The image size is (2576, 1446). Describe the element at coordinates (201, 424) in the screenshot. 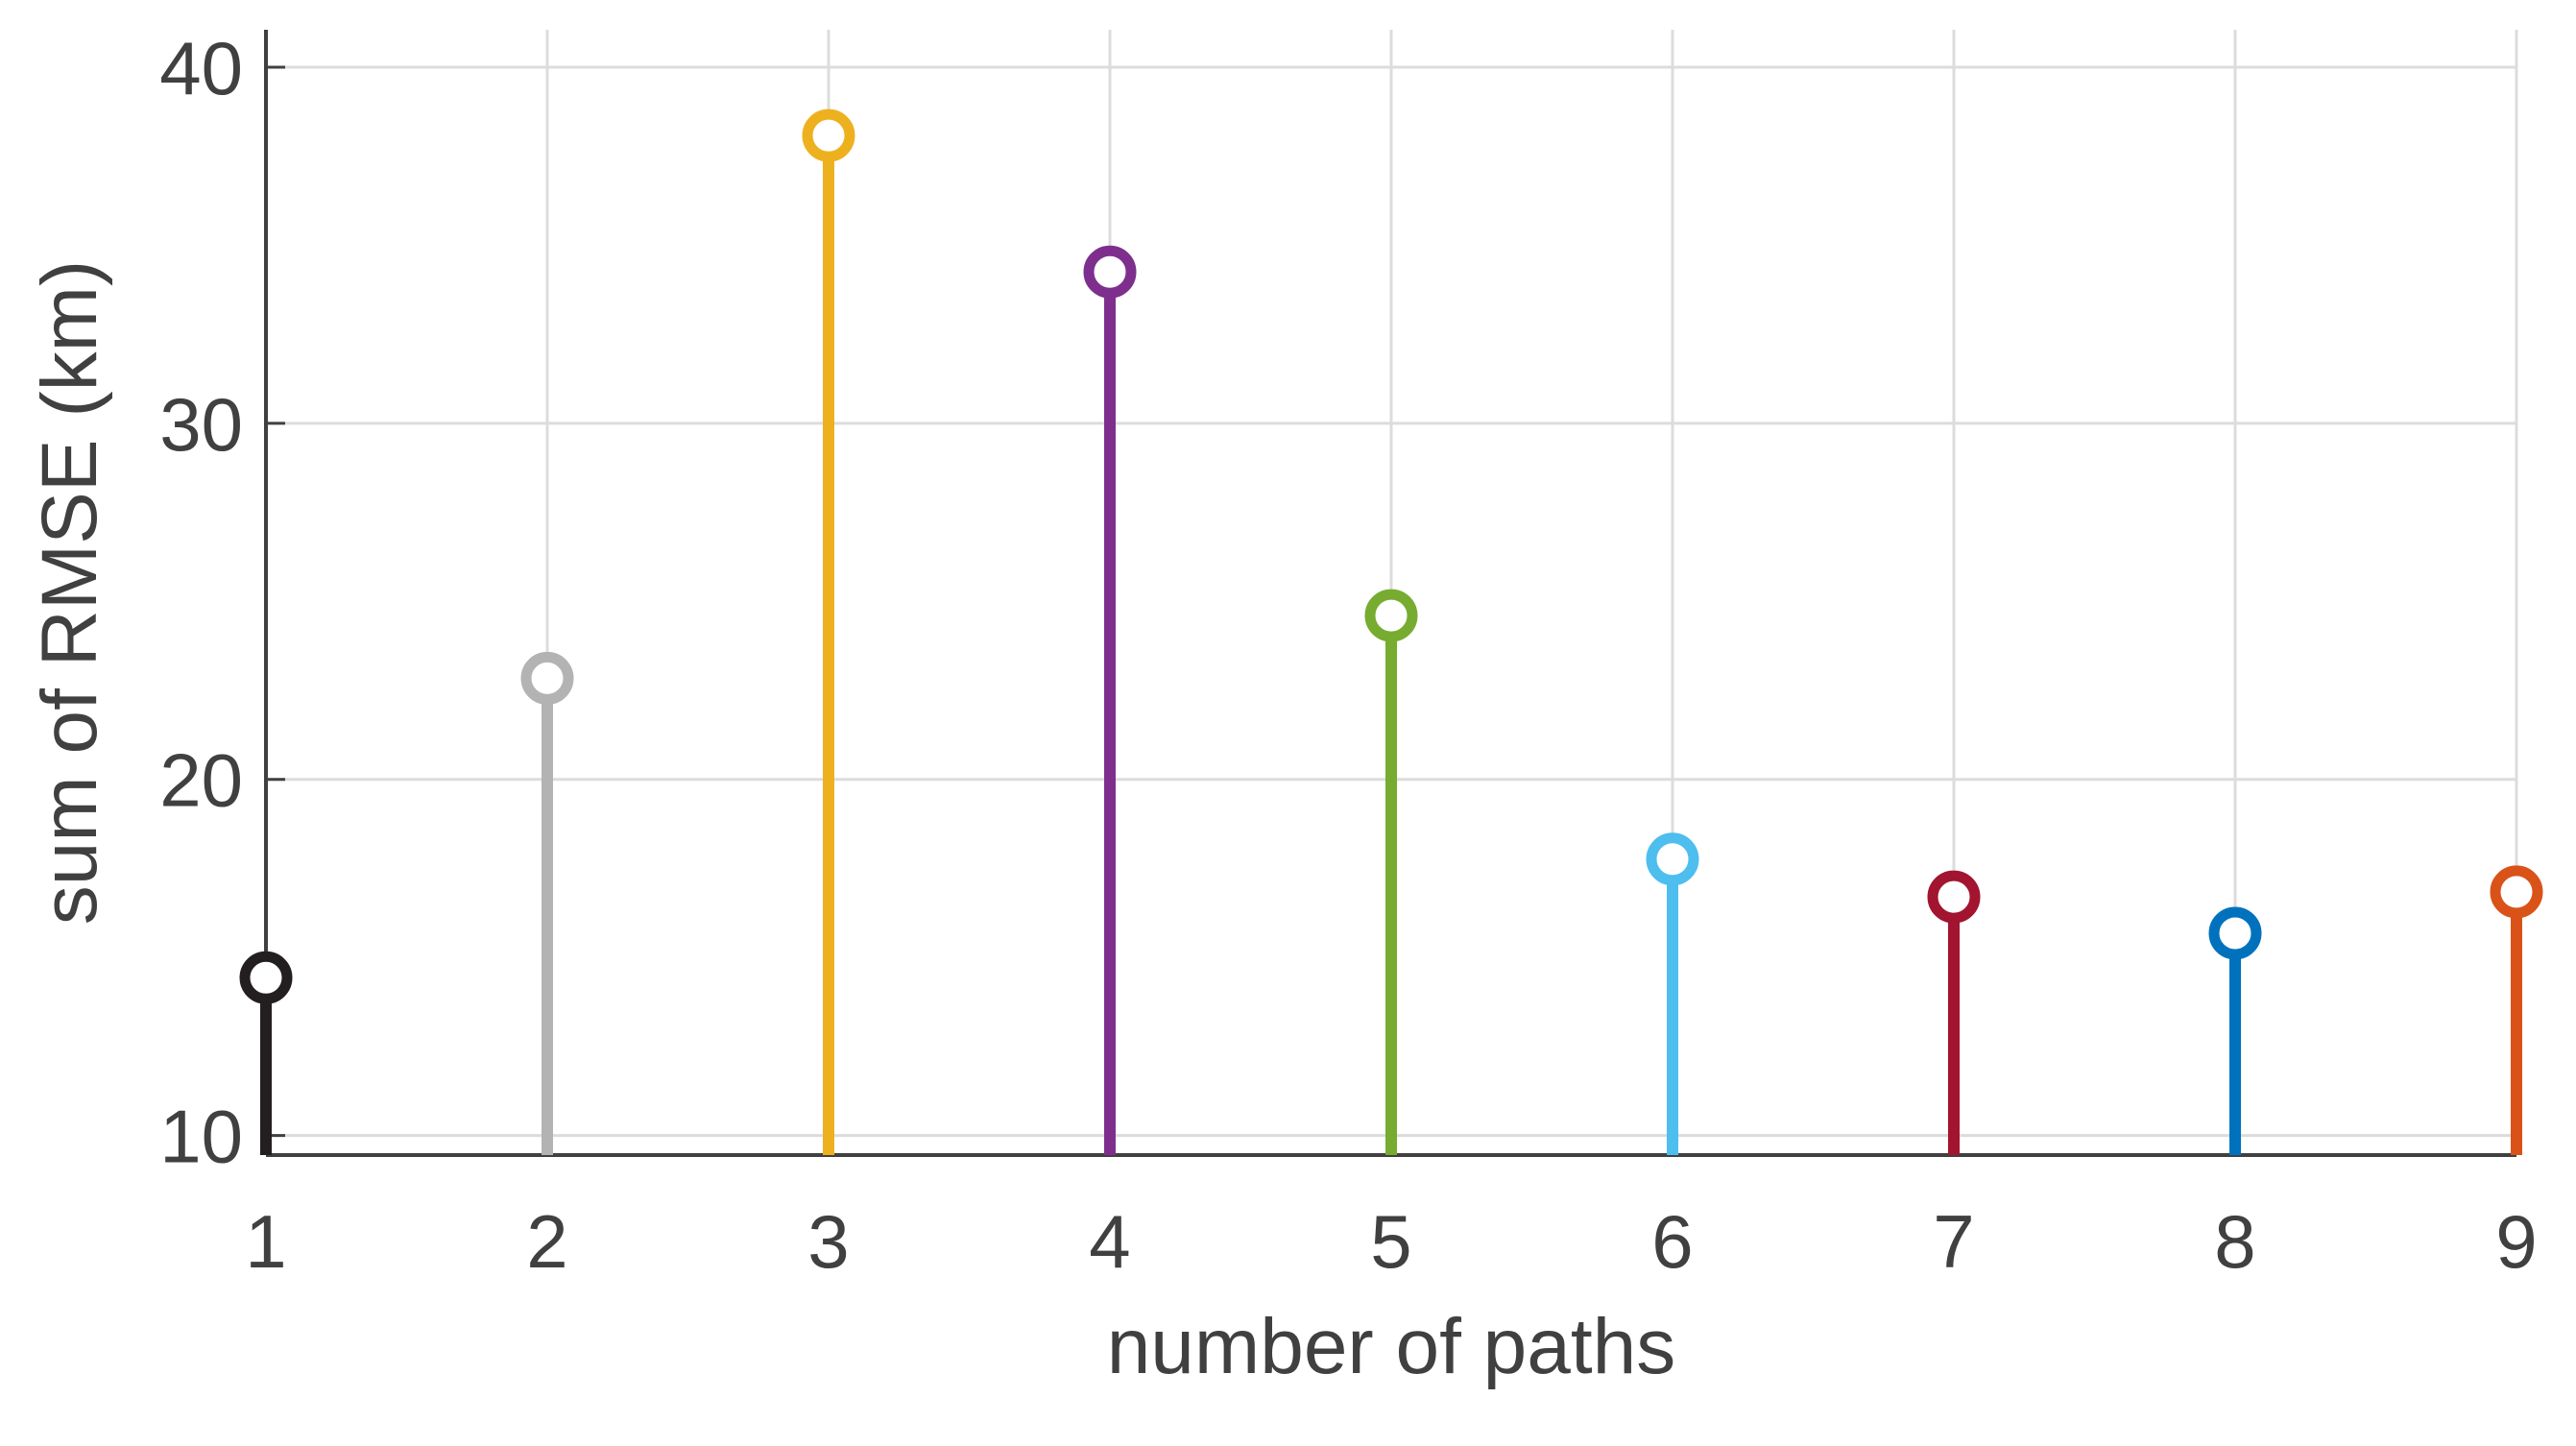

I see `y-tick-label: 30` at that location.